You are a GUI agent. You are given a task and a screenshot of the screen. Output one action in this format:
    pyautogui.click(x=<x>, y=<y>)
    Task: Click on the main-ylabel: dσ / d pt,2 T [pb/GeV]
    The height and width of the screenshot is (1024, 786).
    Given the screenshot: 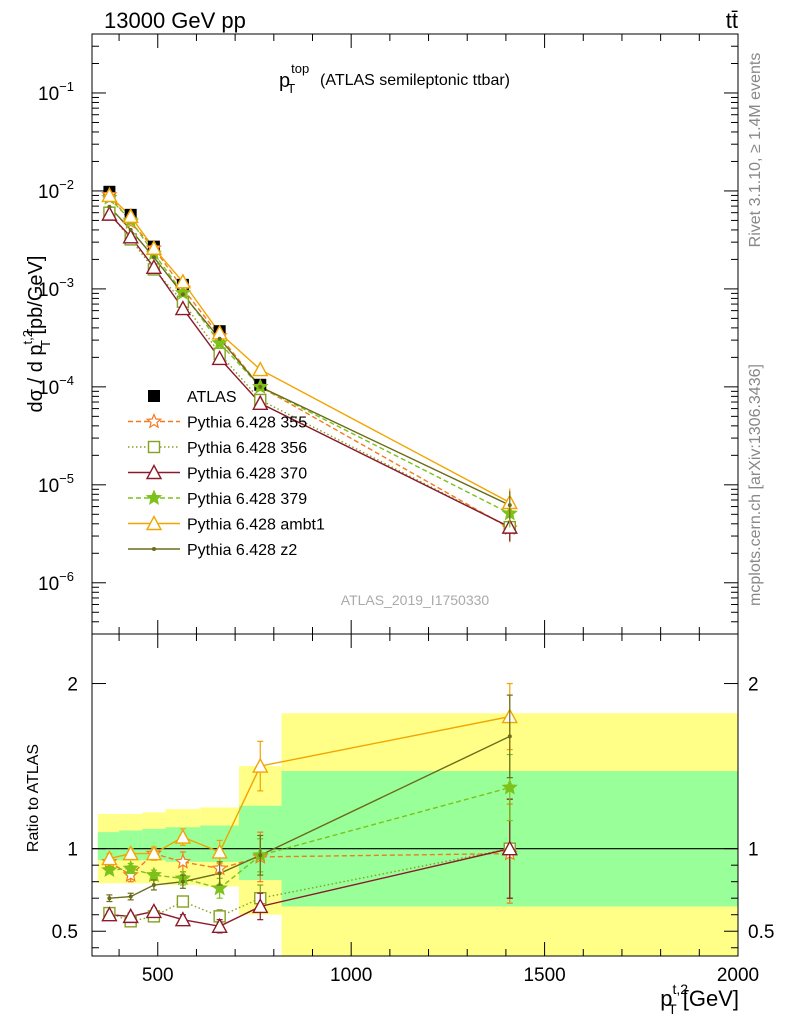 What is the action you would take?
    pyautogui.click(x=36, y=334)
    